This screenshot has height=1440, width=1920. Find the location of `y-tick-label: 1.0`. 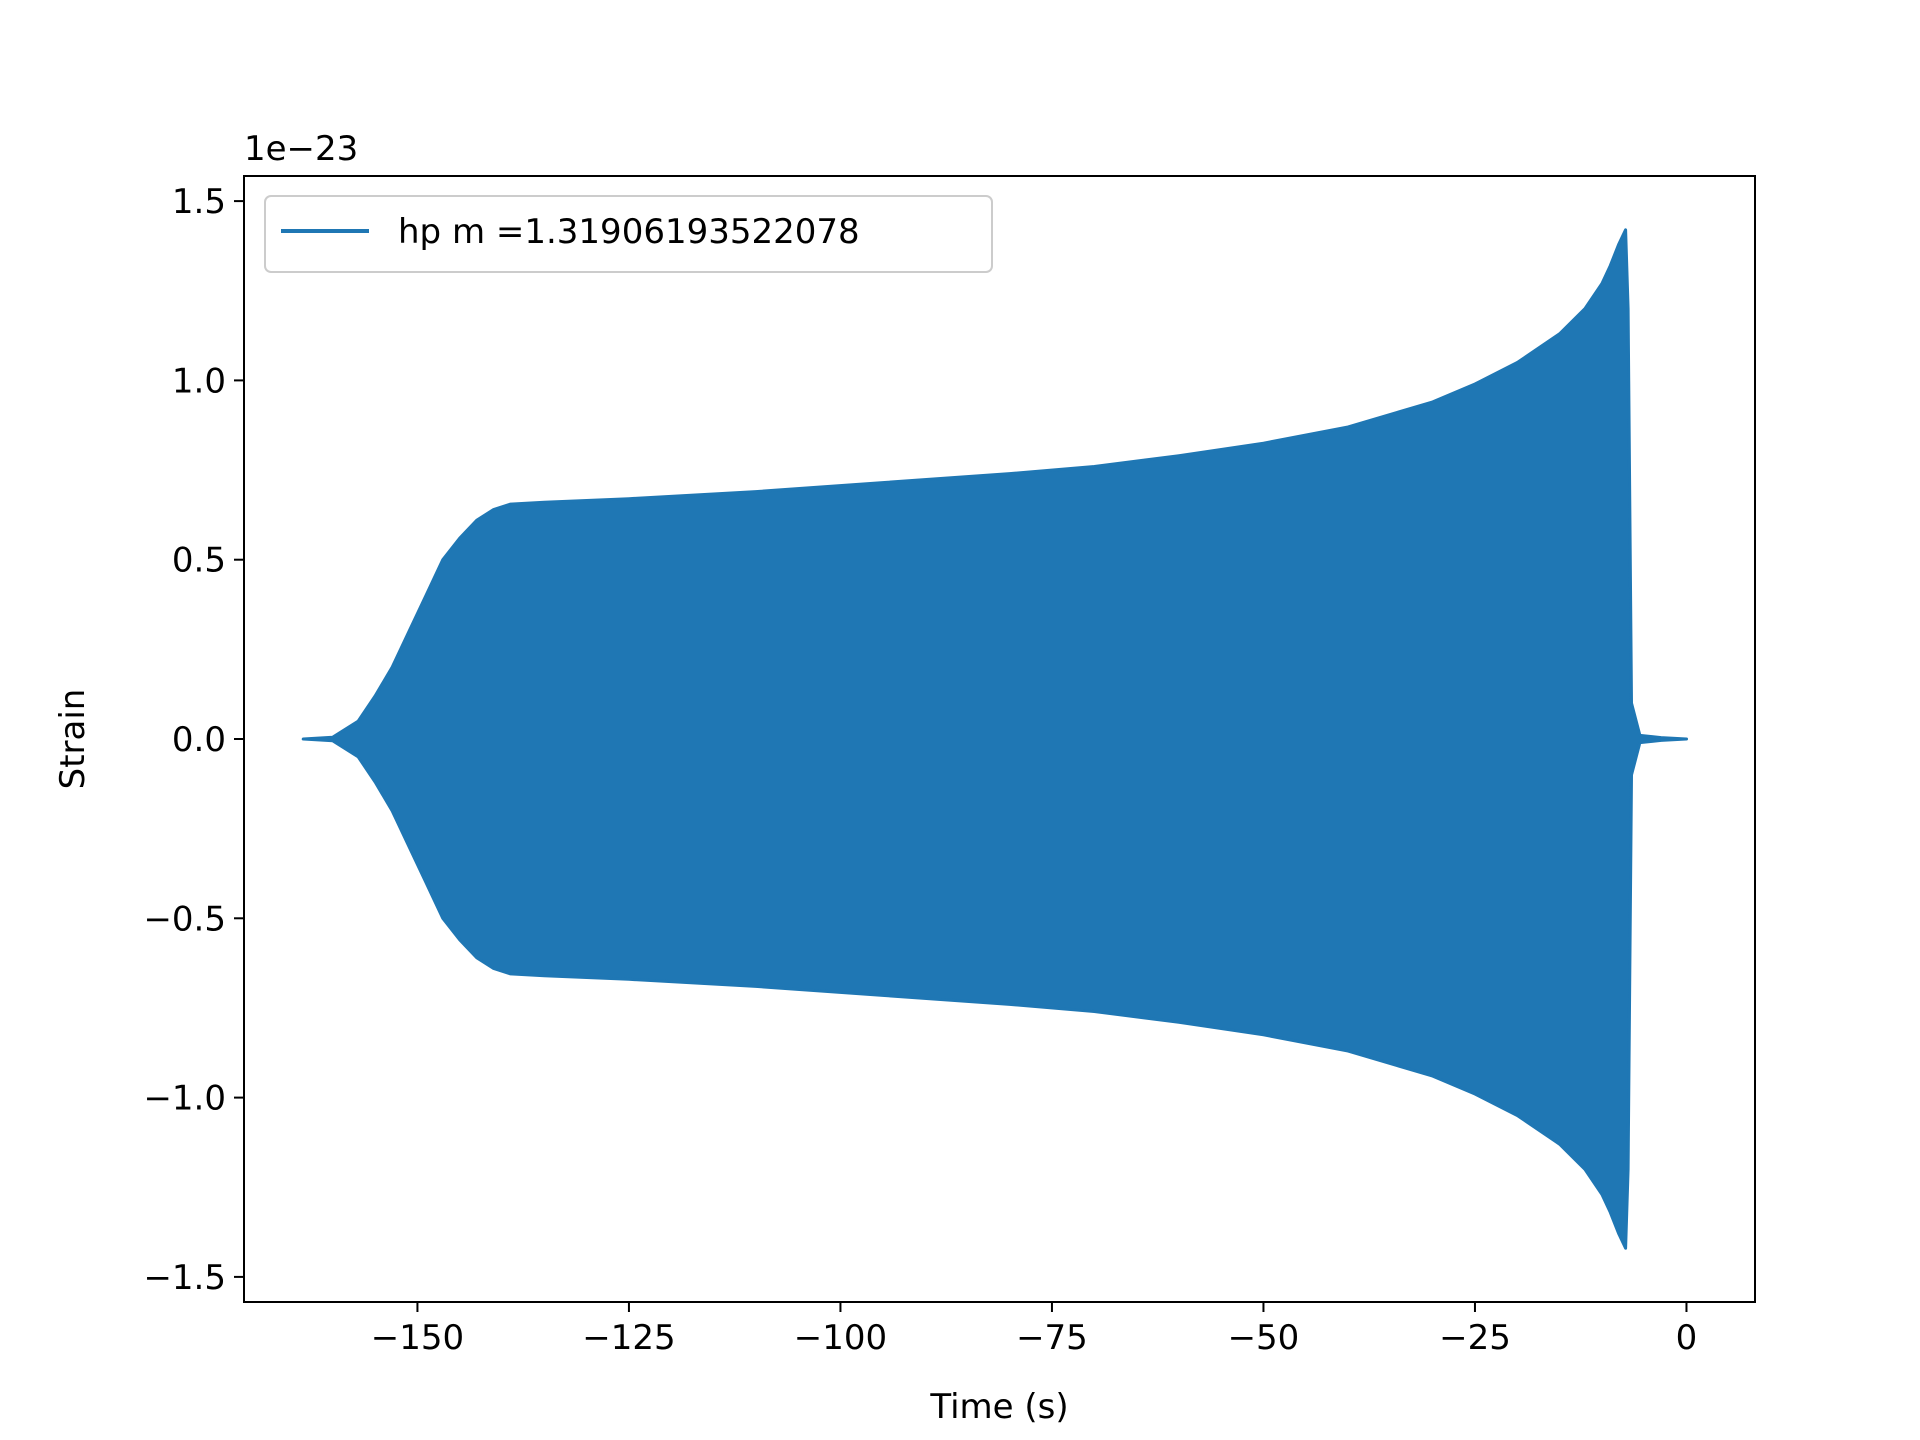

y-tick-label: 1.0 is located at coordinates (199, 381).